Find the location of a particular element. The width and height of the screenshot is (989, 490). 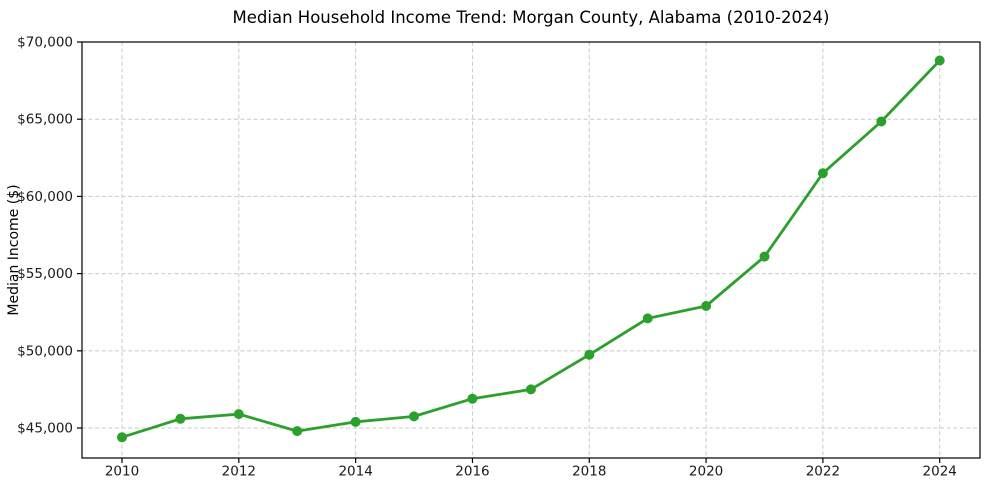

x-tick-label: 2014 is located at coordinates (355, 472).